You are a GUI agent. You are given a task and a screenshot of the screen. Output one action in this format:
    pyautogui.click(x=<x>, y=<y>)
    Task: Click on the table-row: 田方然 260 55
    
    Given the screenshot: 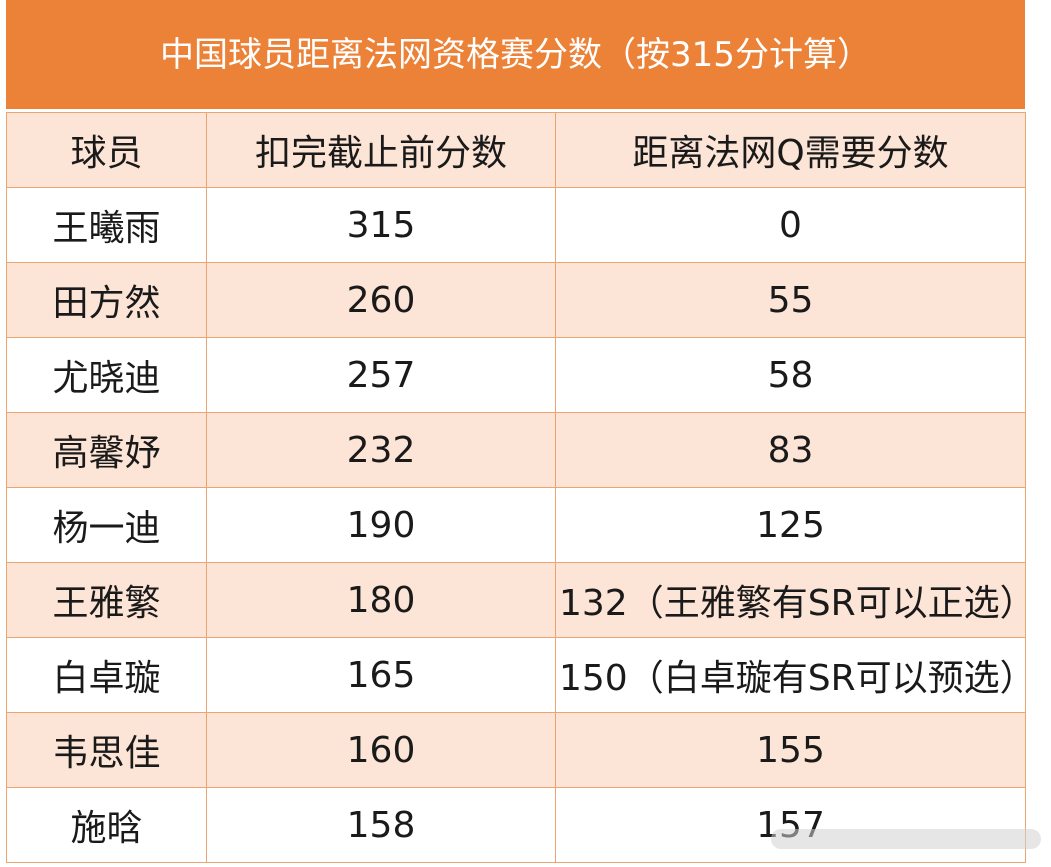 What is the action you would take?
    pyautogui.click(x=516, y=300)
    